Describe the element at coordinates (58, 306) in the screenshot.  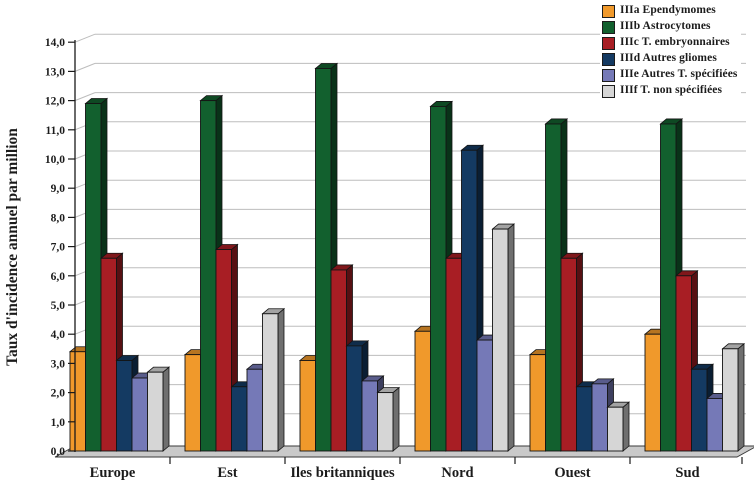
I see `y-tick-label: 5,0` at that location.